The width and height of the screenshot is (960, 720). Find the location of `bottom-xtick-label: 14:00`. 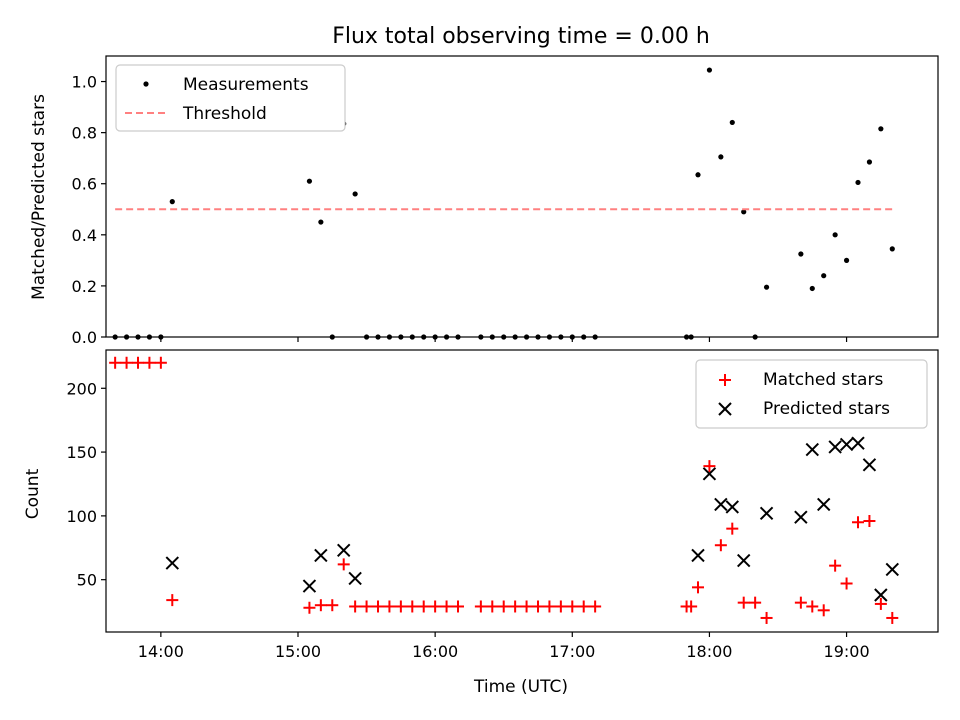

bottom-xtick-label: 14:00 is located at coordinates (161, 651).